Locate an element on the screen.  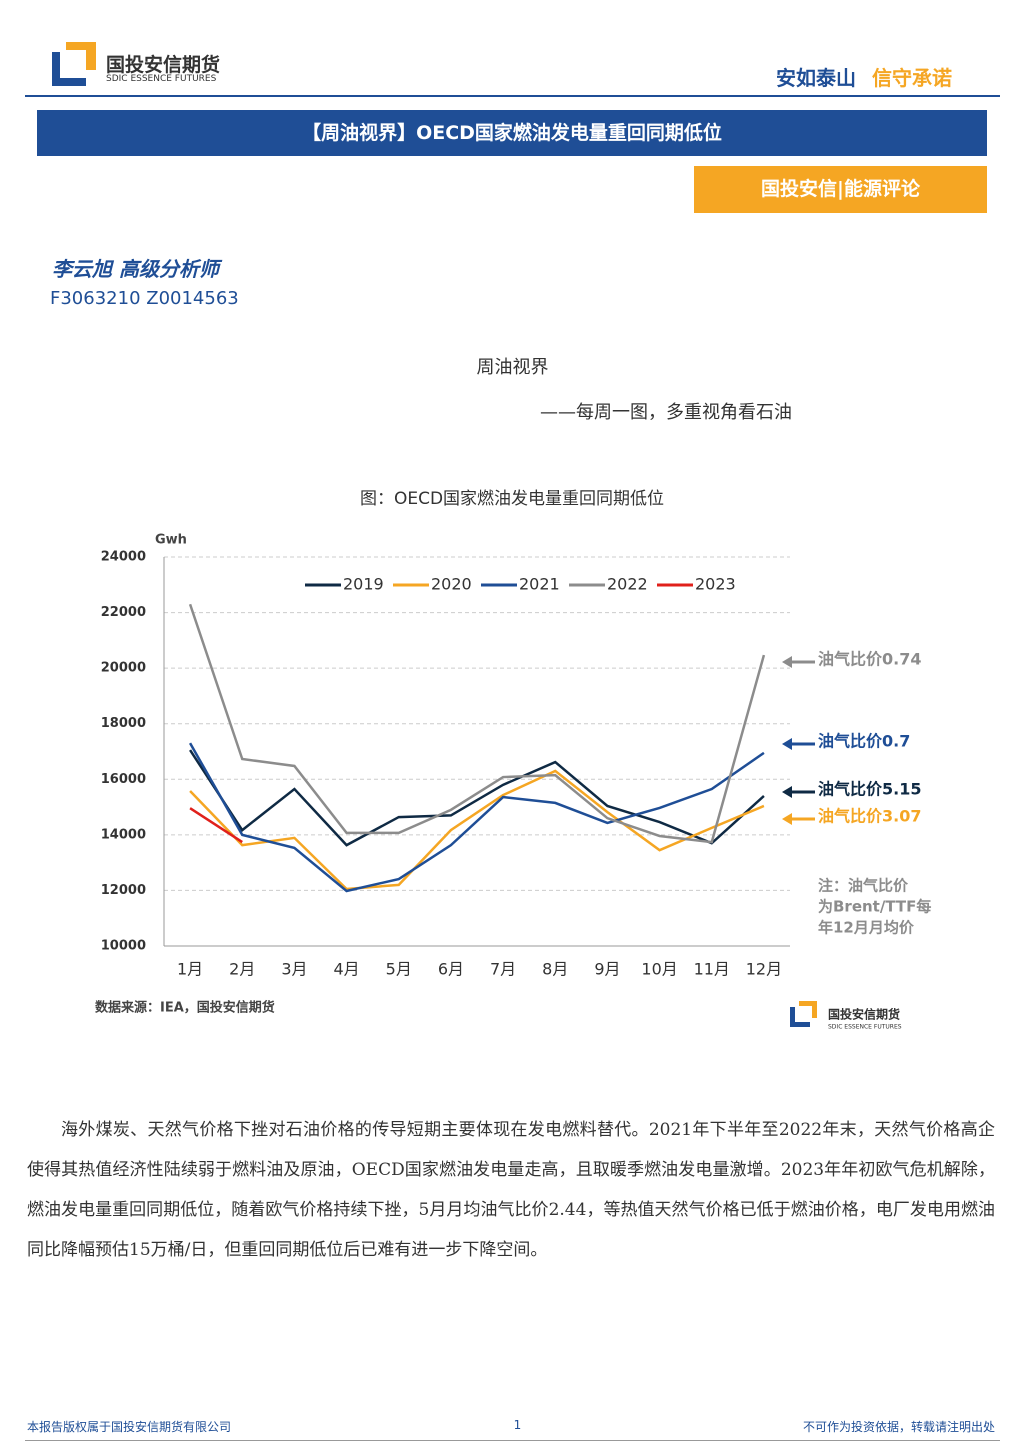
x-tick-label: 11月 is located at coordinates (712, 969).